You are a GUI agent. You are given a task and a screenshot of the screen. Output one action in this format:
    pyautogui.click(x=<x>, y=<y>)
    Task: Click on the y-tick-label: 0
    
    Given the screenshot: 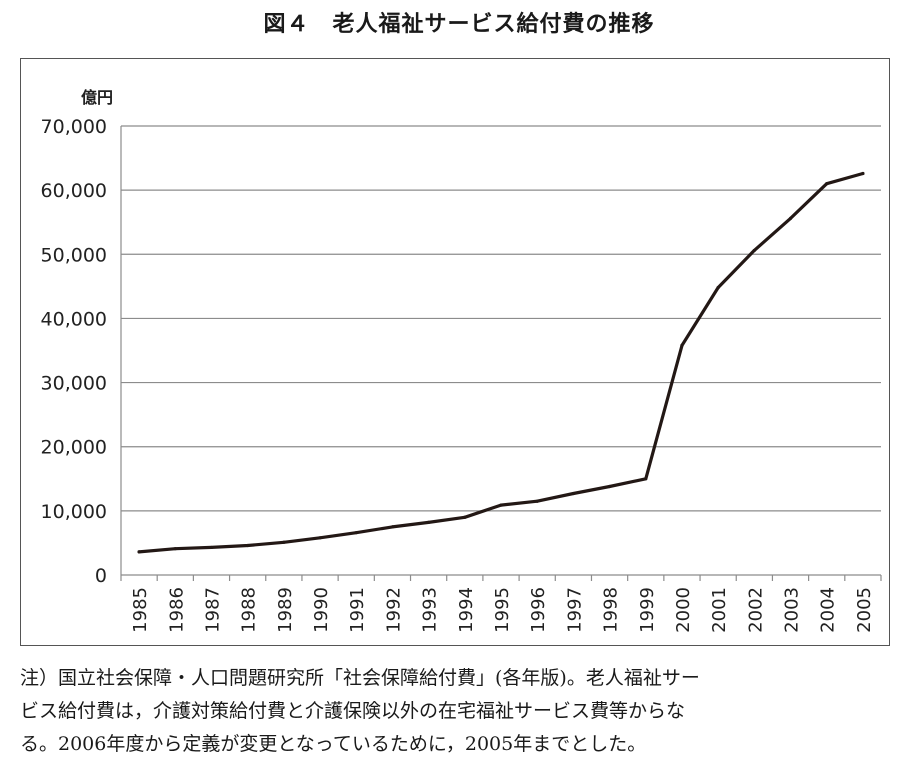 What is the action you would take?
    pyautogui.click(x=101, y=576)
    